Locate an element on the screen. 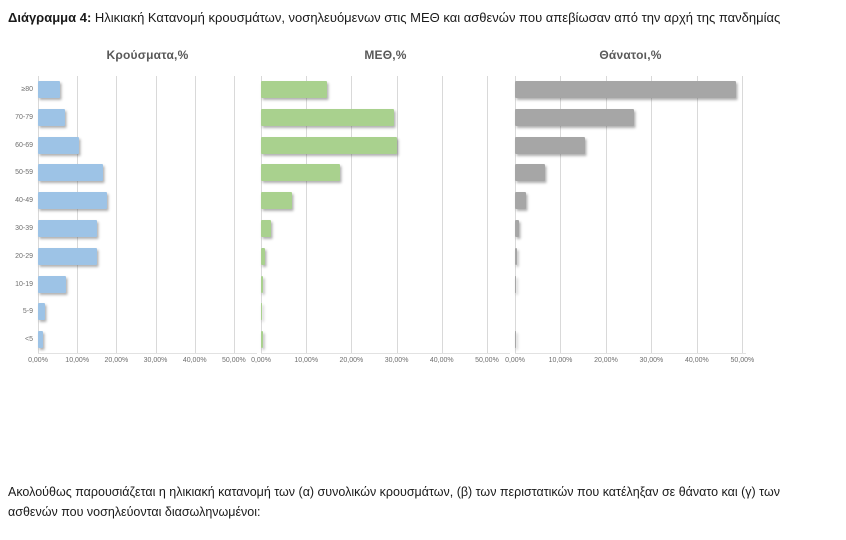 The height and width of the screenshot is (540, 846). x-tick-label: 20,00% is located at coordinates (351, 360).